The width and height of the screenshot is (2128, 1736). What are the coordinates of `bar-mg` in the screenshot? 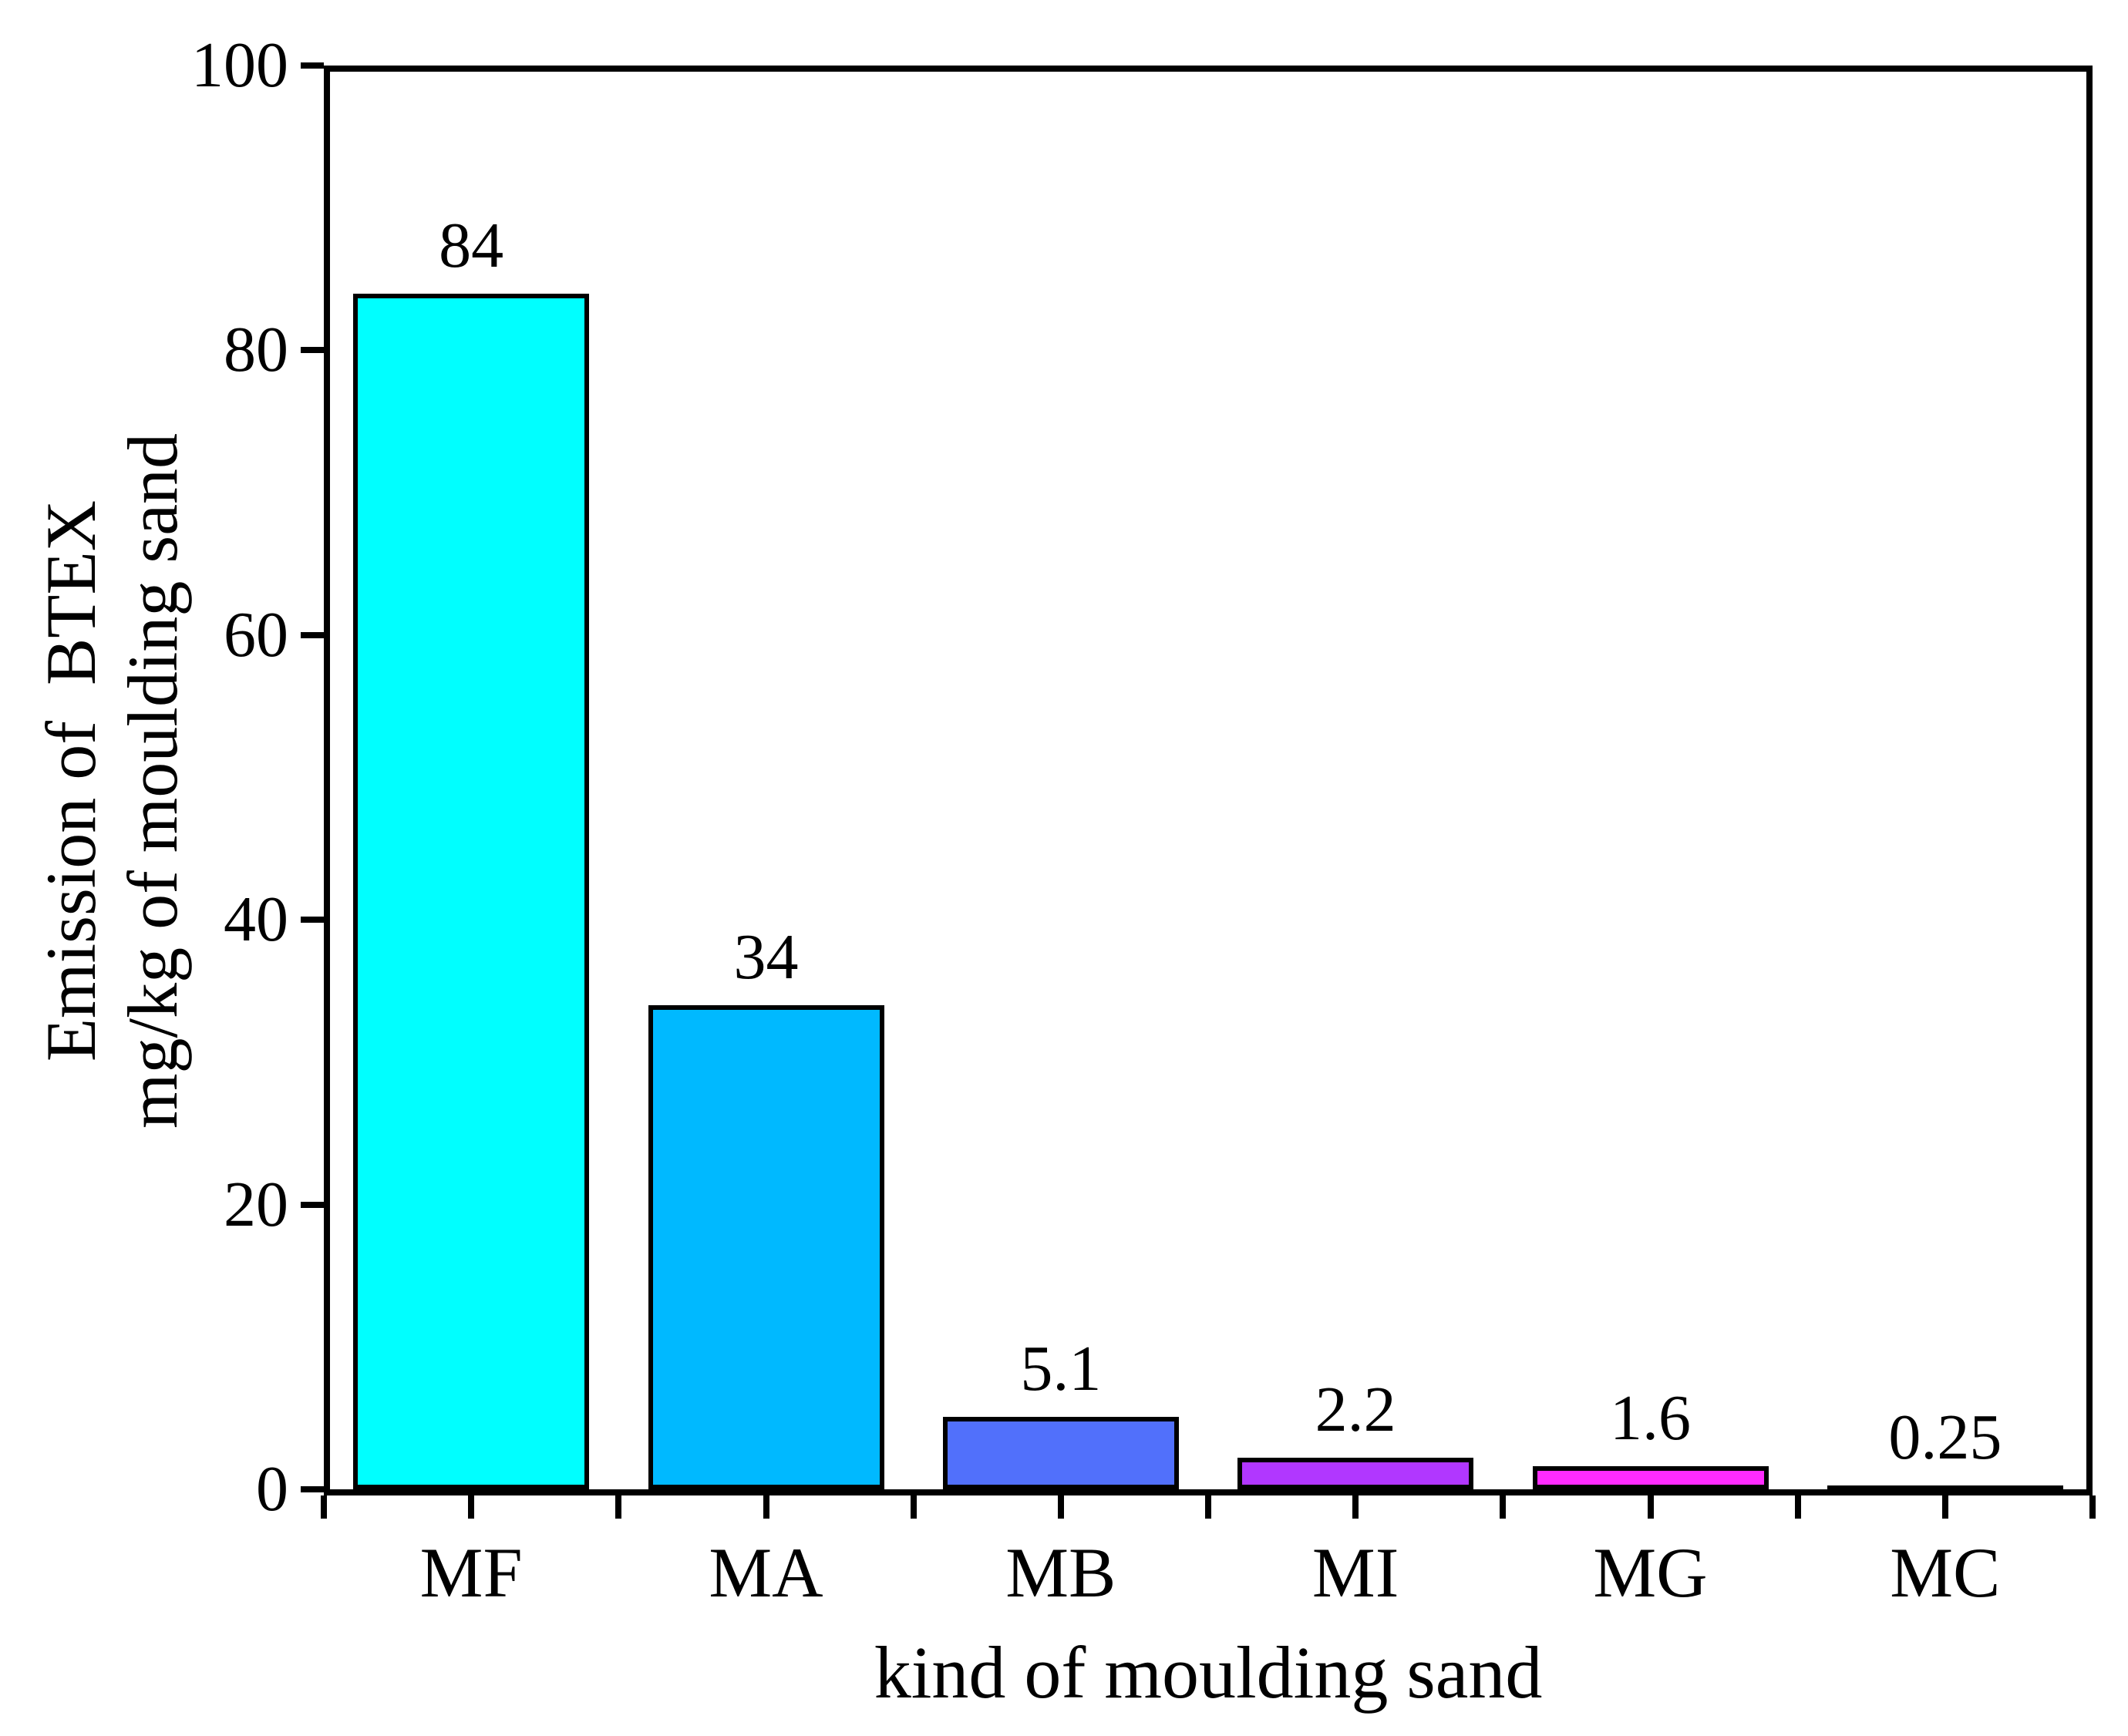 It's located at (1650, 1477).